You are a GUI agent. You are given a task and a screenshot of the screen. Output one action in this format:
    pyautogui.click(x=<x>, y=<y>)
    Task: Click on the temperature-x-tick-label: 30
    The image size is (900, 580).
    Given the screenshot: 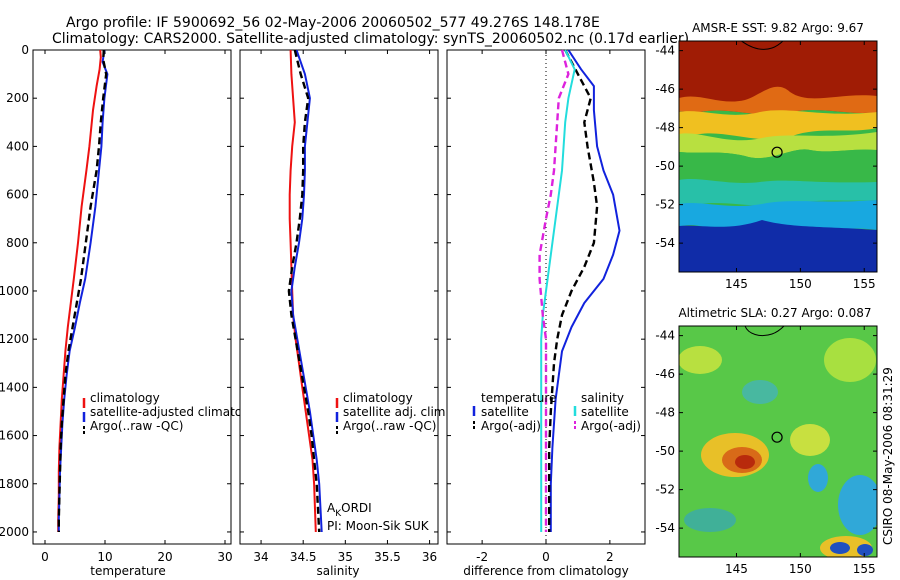 What is the action you would take?
    pyautogui.click(x=224, y=557)
    